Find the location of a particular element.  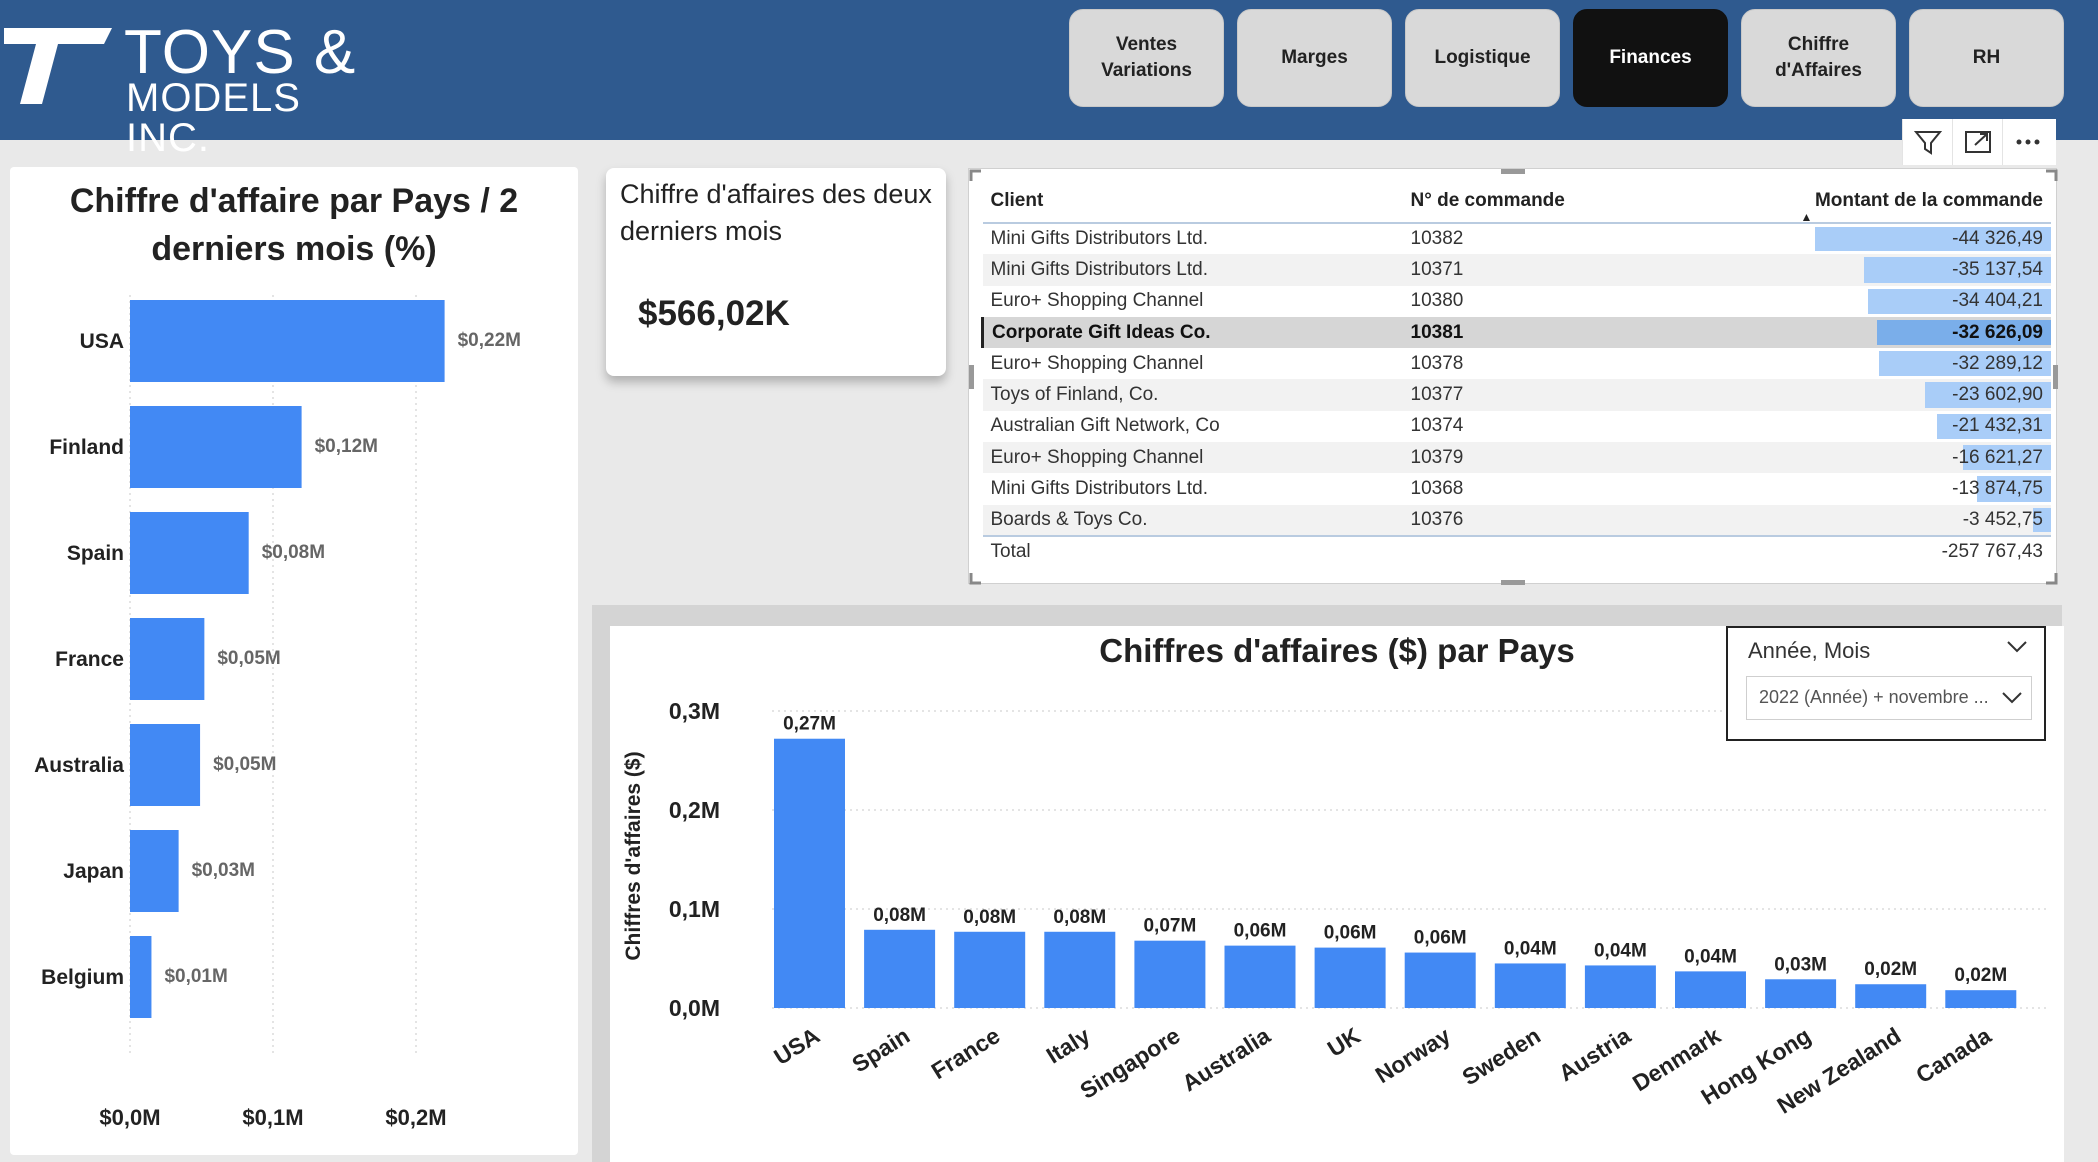

cell-amount: -32 289,12 is located at coordinates (1922, 363).